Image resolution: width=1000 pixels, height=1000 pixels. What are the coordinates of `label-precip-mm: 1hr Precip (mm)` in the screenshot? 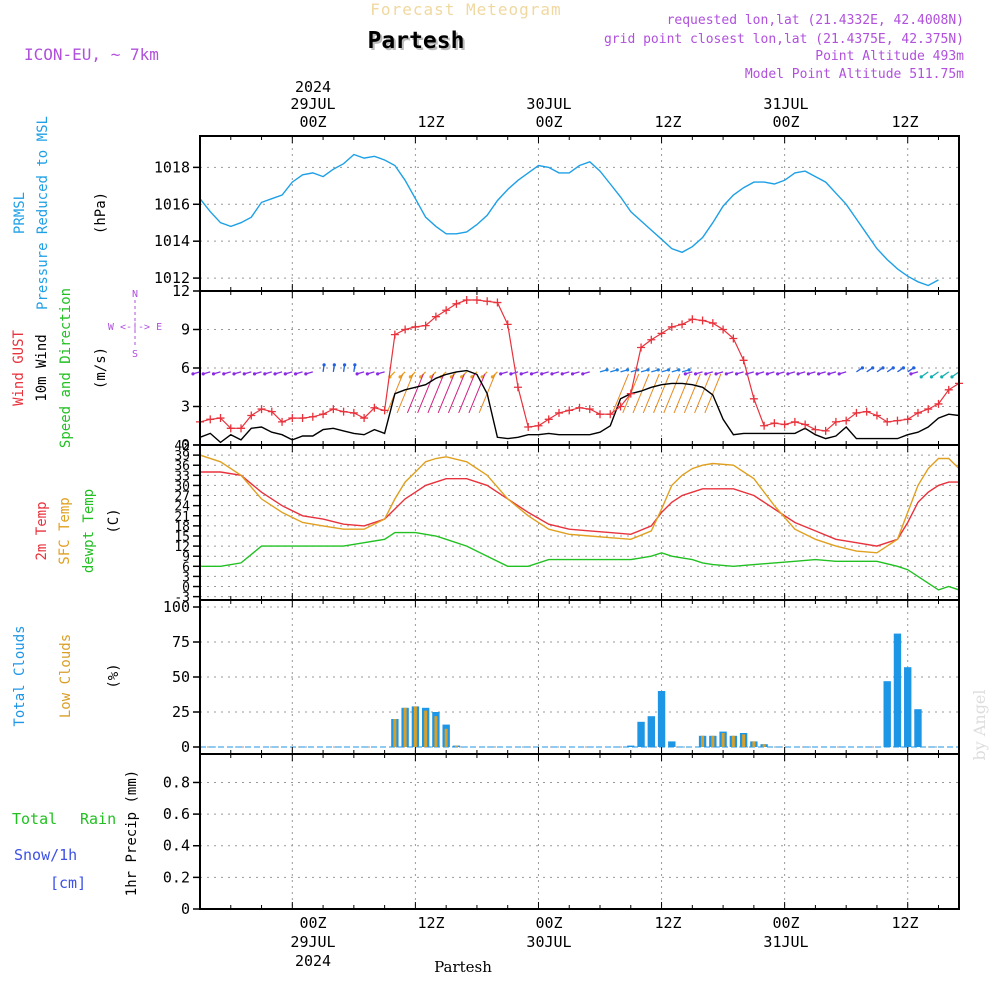 It's located at (132, 833).